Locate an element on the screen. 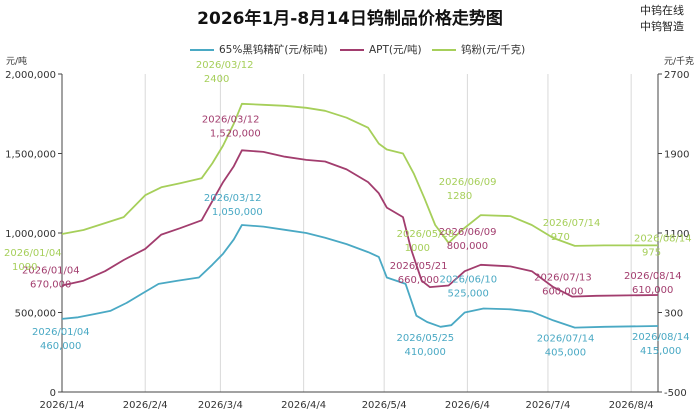 This screenshot has height=418, width=700. data-label-value: 610,000 is located at coordinates (652, 290).